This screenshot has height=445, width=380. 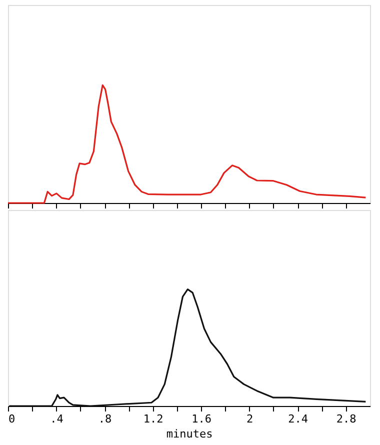 What do you see at coordinates (346, 419) in the screenshot?
I see `x-tick-label: 2.8` at bounding box center [346, 419].